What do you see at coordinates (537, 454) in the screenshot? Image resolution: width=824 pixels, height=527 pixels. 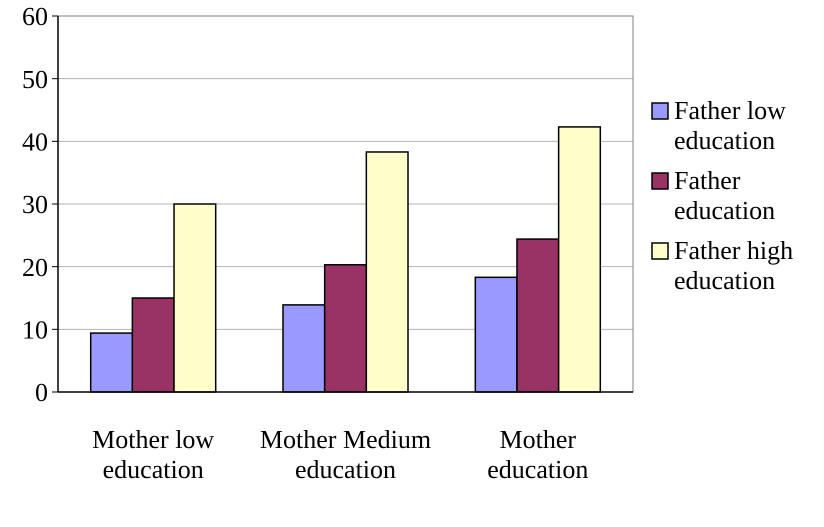 I see `x-tick-label: Mother education` at bounding box center [537, 454].